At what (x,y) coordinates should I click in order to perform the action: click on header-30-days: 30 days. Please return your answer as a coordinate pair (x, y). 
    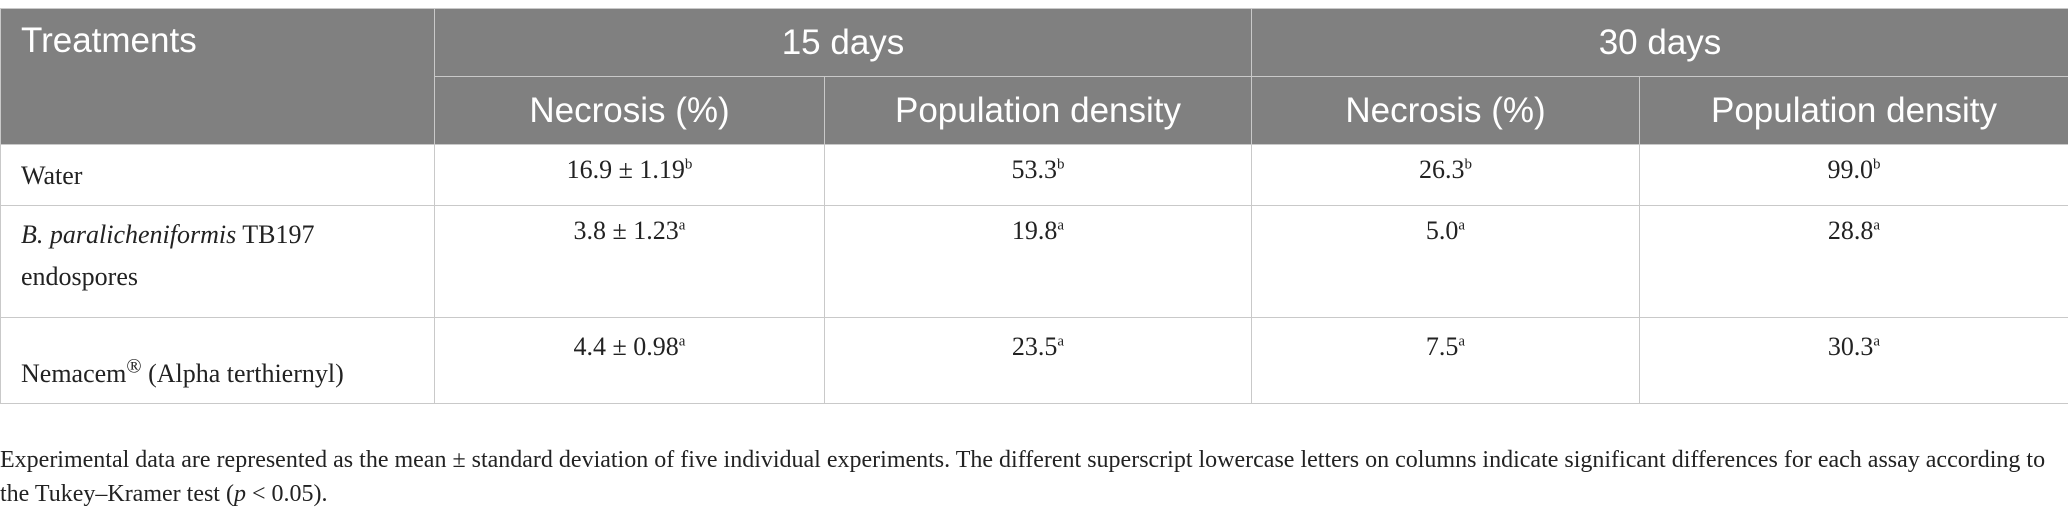
    Looking at the image, I should click on (1659, 42).